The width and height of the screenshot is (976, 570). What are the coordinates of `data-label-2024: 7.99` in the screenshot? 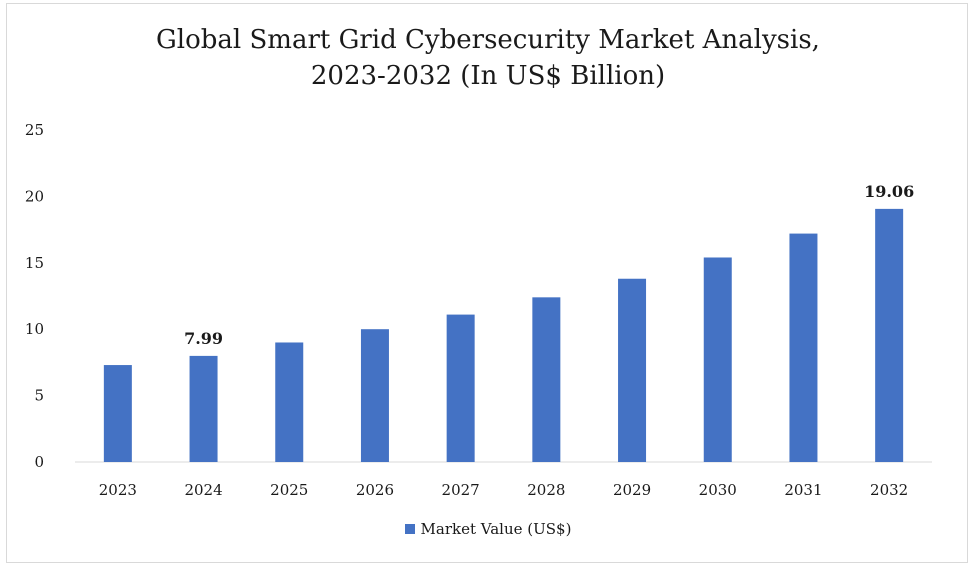 It's located at (203, 338).